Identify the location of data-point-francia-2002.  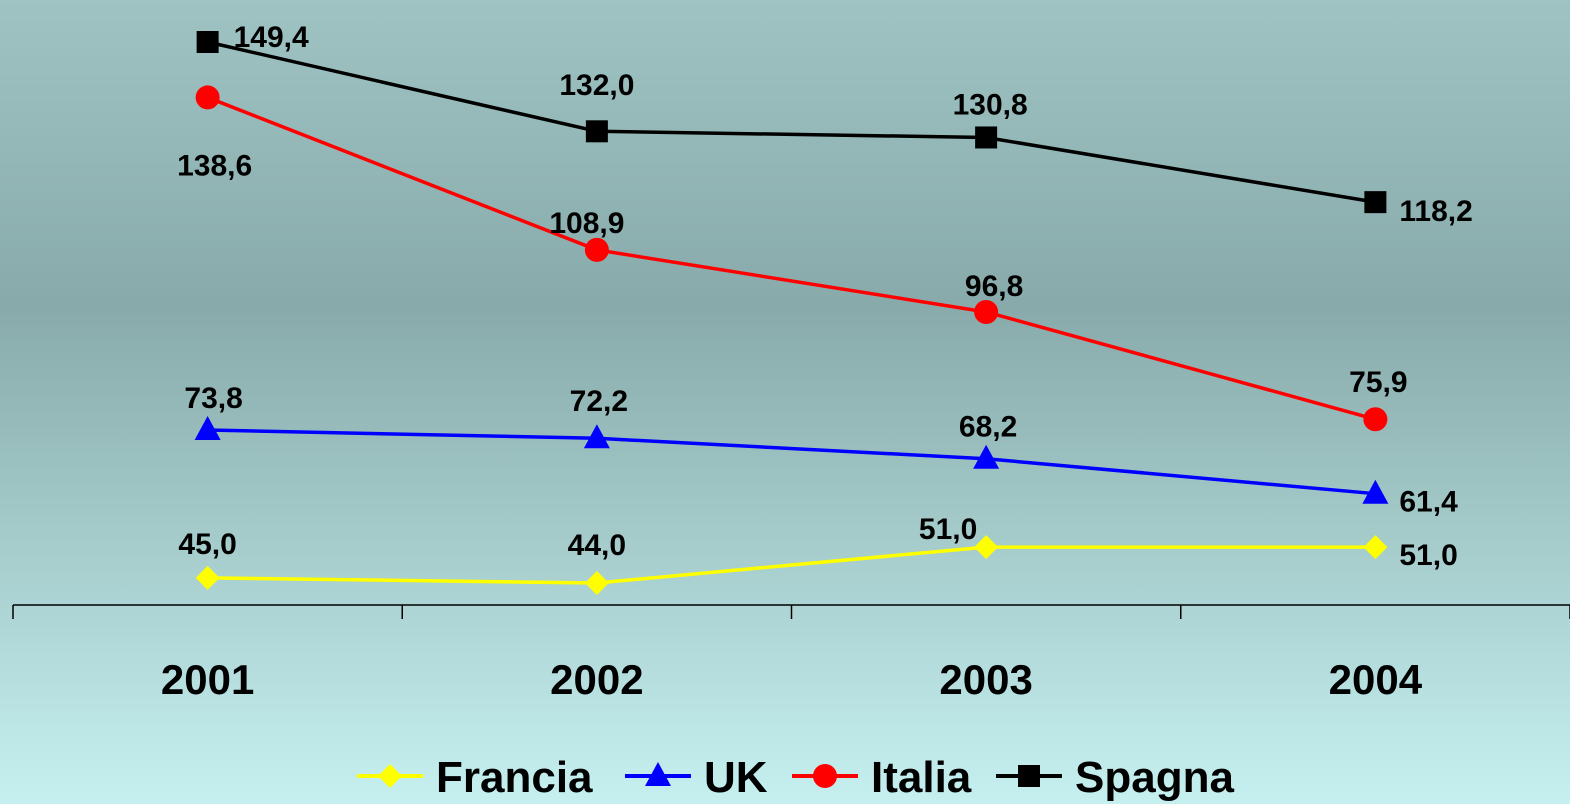
(596, 583).